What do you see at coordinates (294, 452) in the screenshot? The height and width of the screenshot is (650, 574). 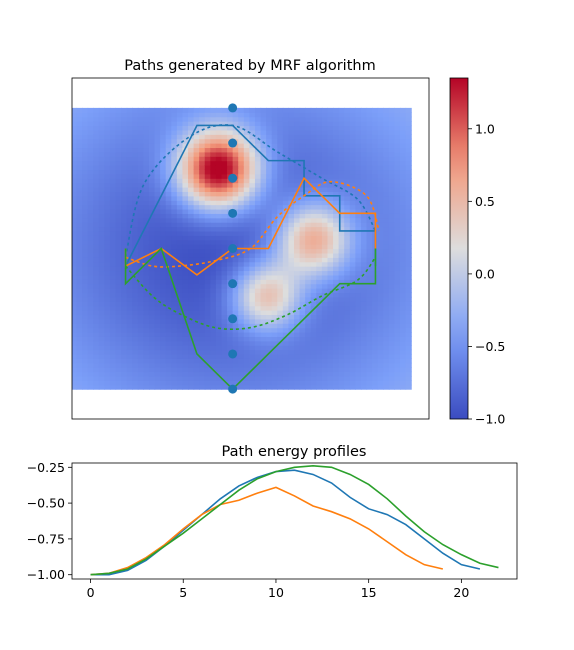 I see `line-chart-title: Path energy profiles` at bounding box center [294, 452].